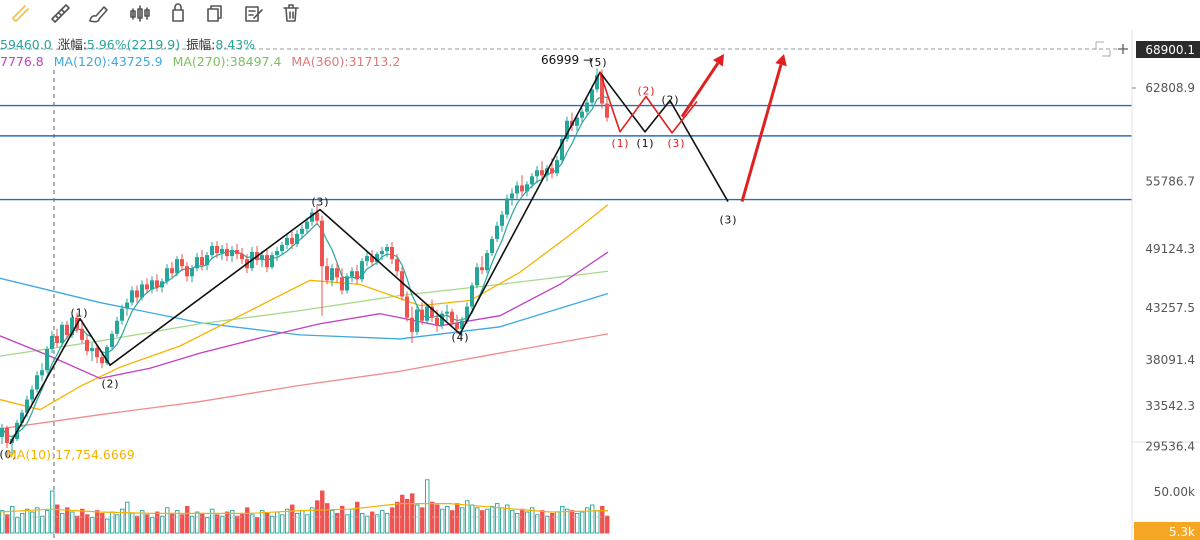 The width and height of the screenshot is (1200, 540). Describe the element at coordinates (1170, 406) in the screenshot. I see `price-tick-label: 33542.3` at that location.